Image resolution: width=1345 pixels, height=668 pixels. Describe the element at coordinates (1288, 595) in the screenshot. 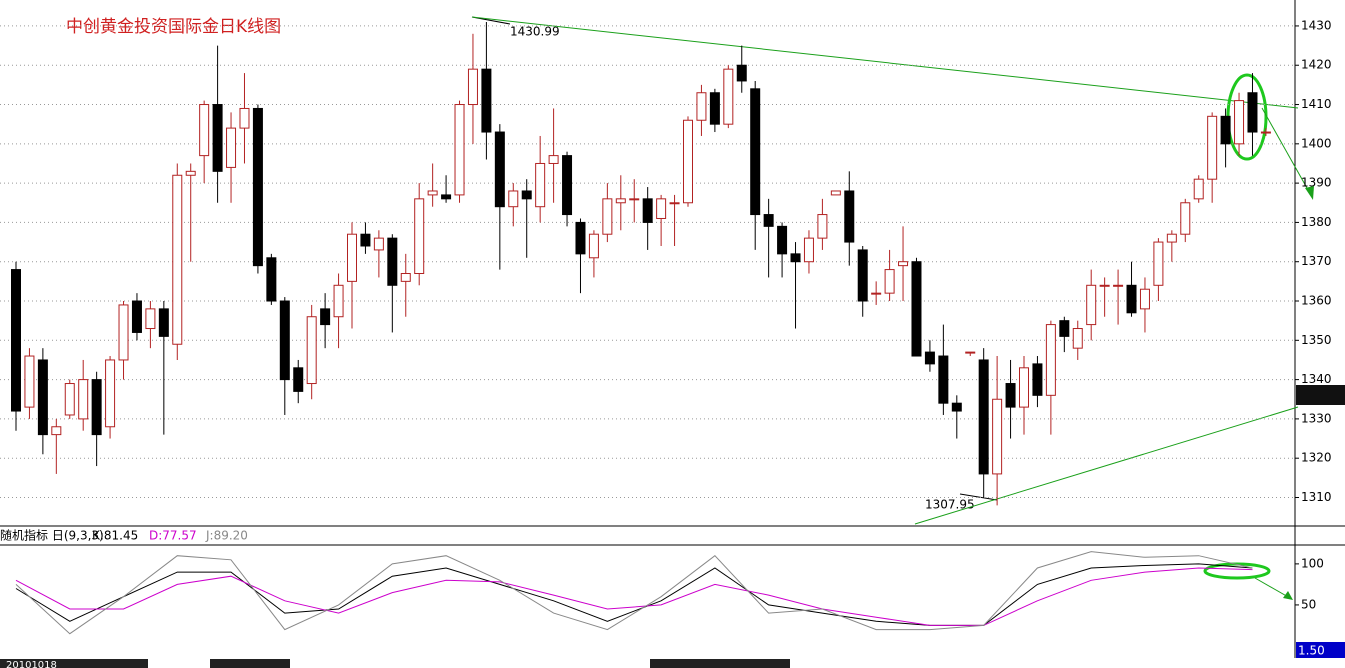

I see `arrow-head` at that location.